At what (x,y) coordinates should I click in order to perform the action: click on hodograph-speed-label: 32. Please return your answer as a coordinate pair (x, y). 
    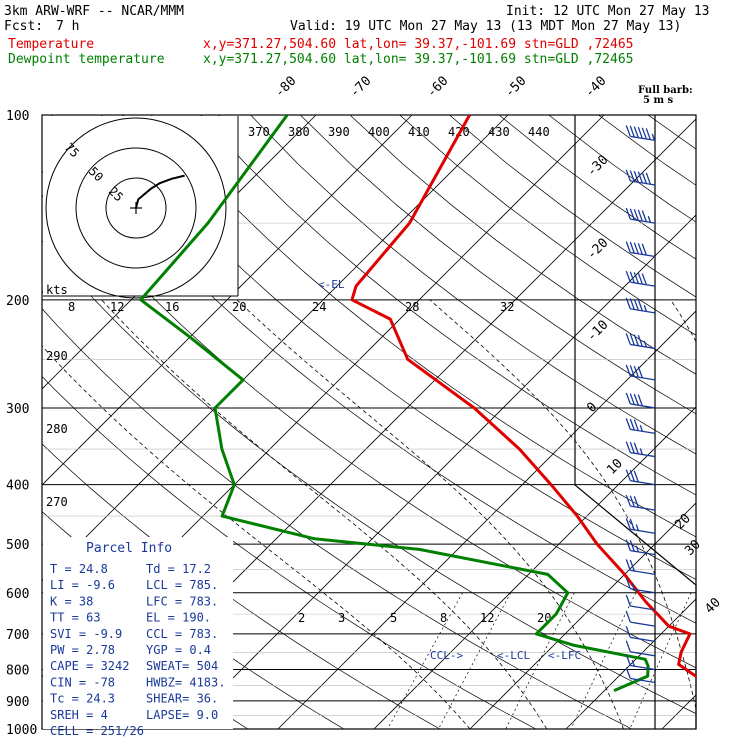
    Looking at the image, I should click on (507, 307).